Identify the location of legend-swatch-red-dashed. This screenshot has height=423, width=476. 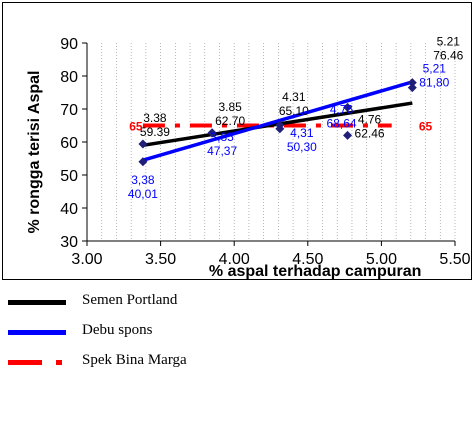
(37, 362).